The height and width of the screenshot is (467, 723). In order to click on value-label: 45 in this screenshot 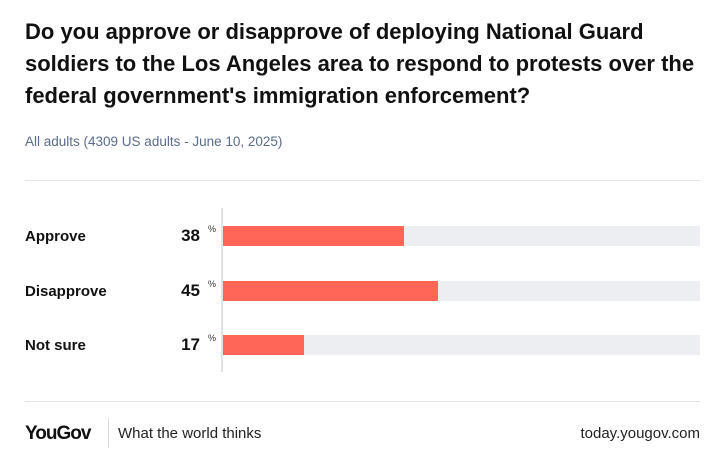, I will do `click(190, 290)`.